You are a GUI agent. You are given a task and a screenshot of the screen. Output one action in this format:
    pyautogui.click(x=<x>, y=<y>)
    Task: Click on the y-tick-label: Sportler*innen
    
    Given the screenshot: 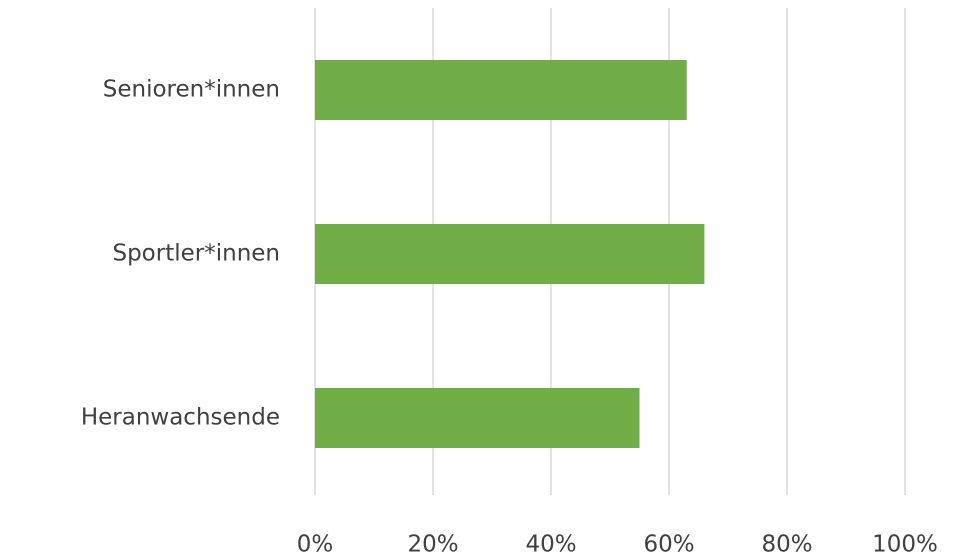 What is the action you would take?
    pyautogui.click(x=196, y=254)
    